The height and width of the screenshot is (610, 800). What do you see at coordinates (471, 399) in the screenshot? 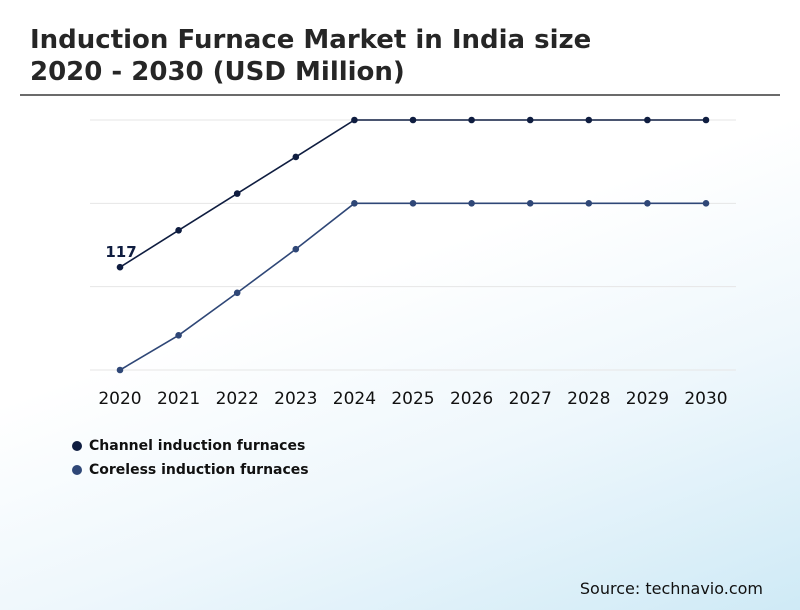
I see `x-tick-label: 2026` at bounding box center [471, 399].